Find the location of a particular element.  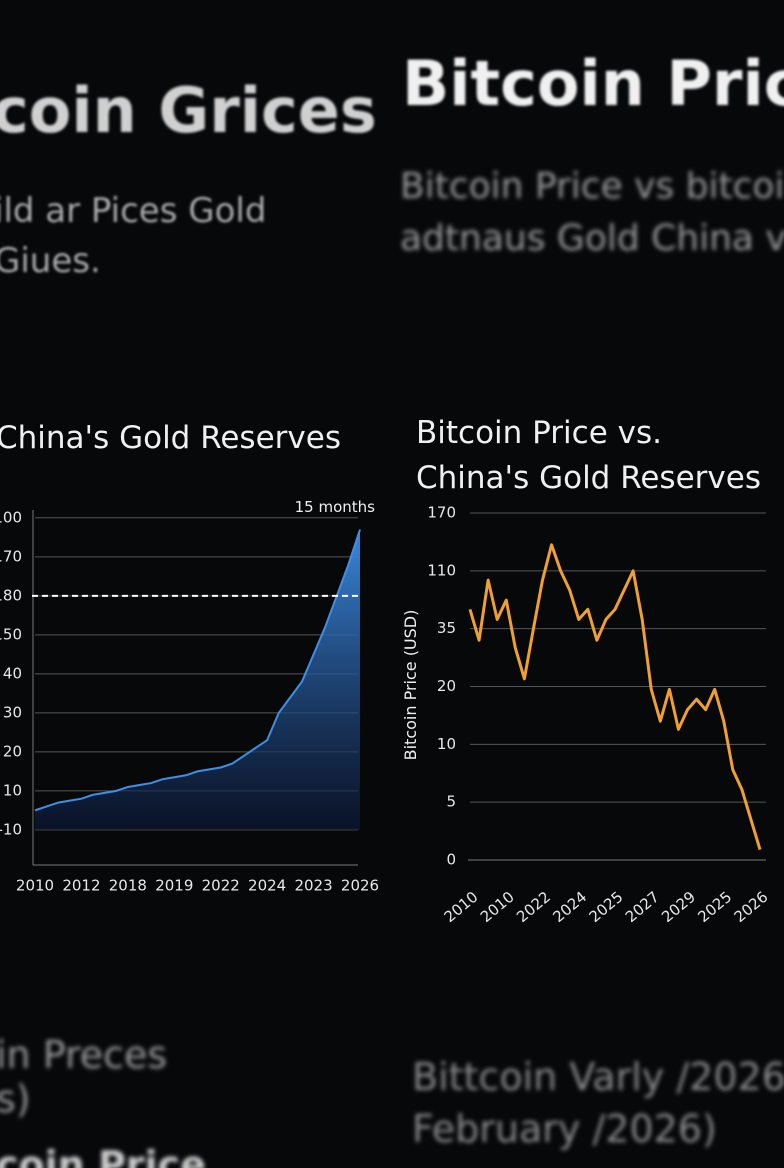

y-tick-label: 40 is located at coordinates (12, 673).